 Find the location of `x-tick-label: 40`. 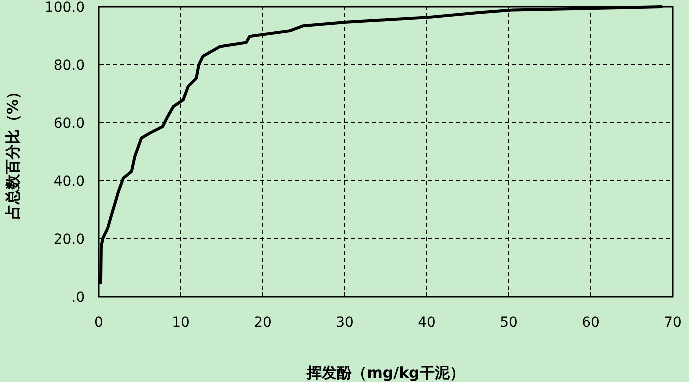

x-tick-label: 40 is located at coordinates (427, 323).